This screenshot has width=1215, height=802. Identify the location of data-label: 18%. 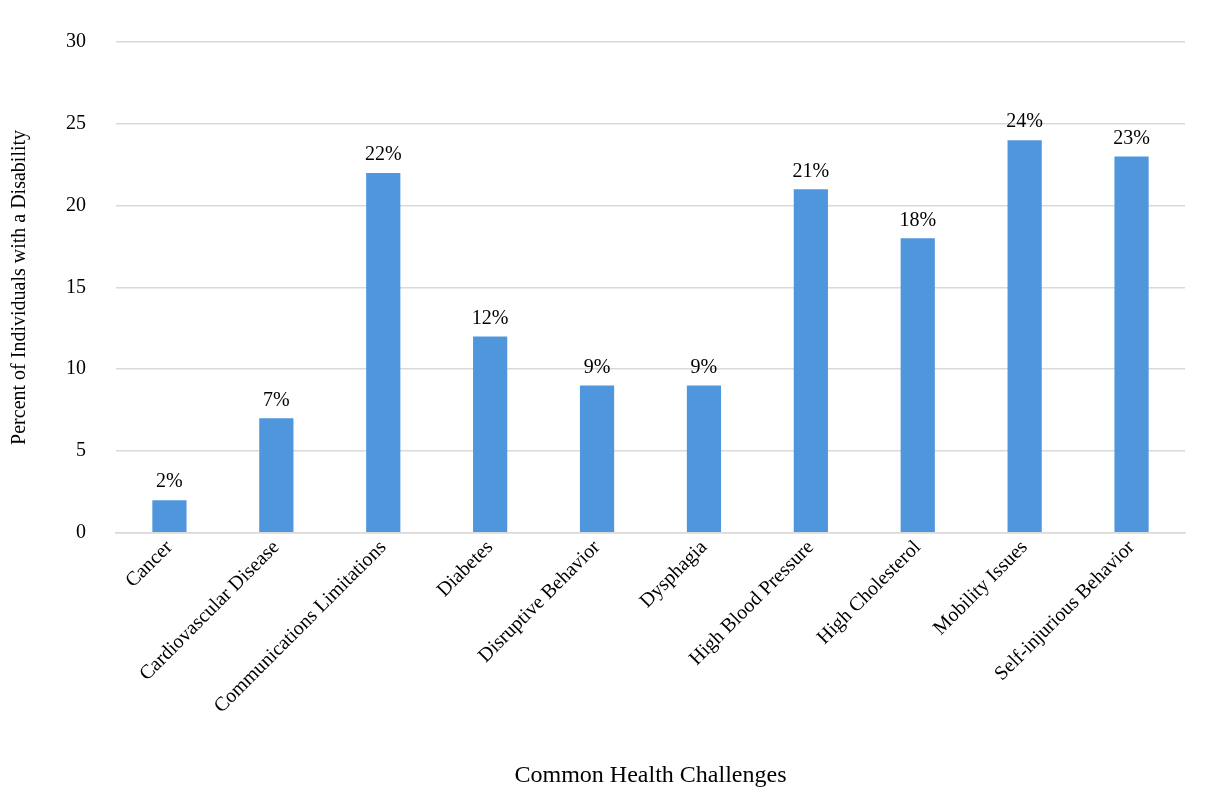
(918, 218).